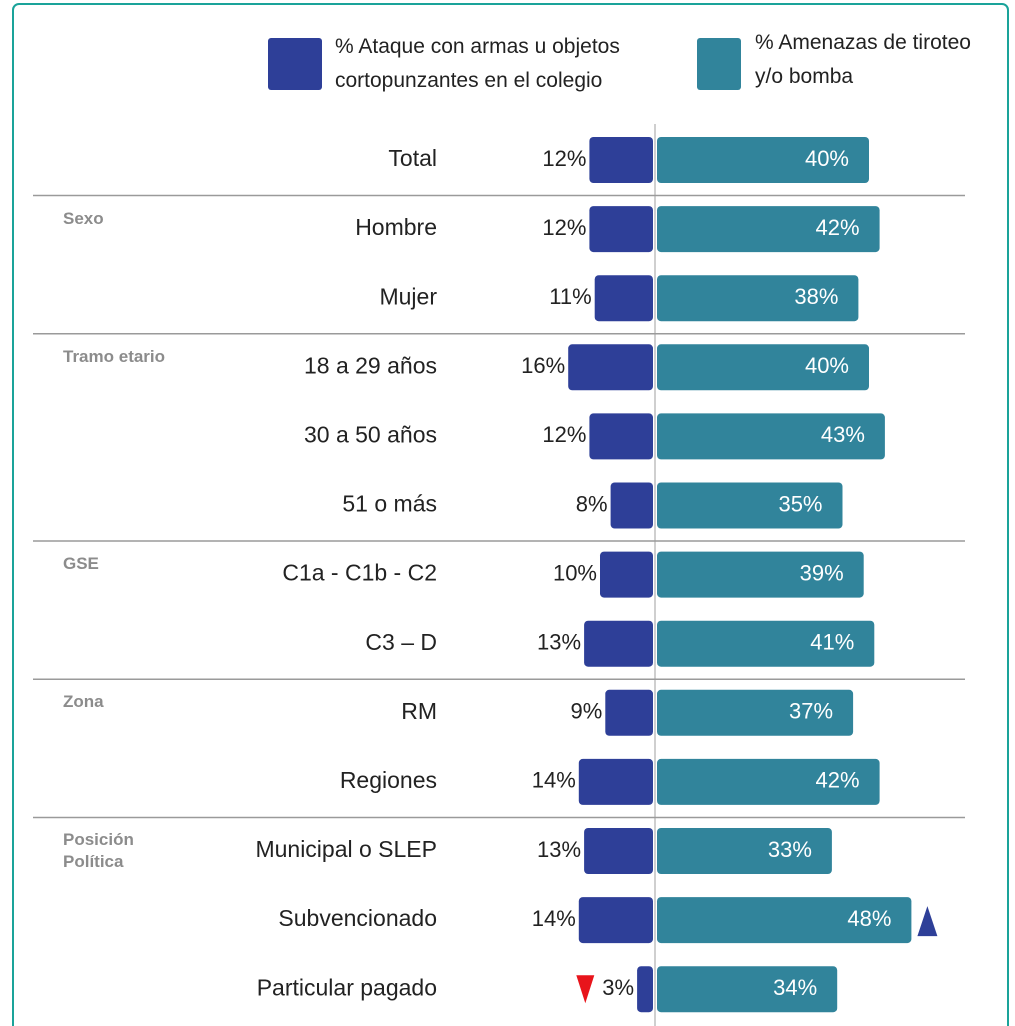  Describe the element at coordinates (114, 356) in the screenshot. I see `group-label: Tramo etario` at that location.